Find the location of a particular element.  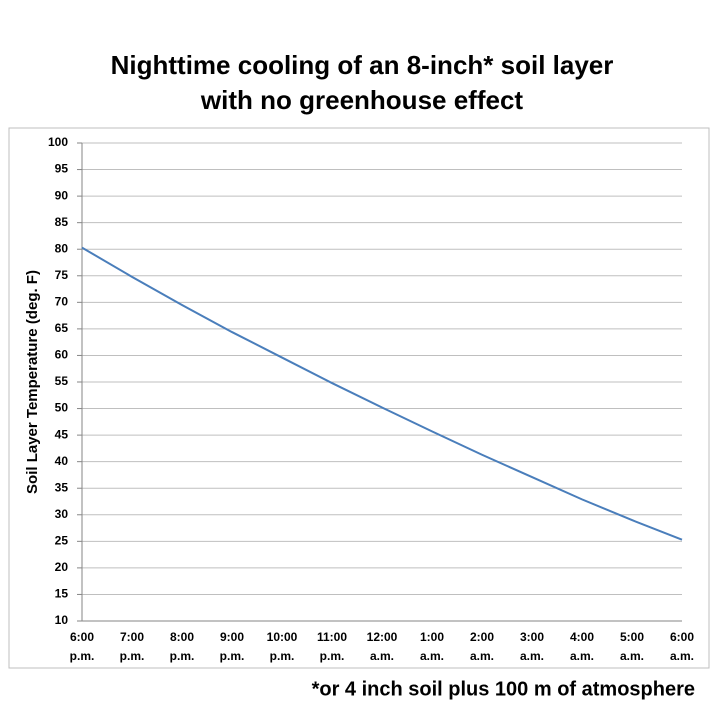

y-tick-label: 80 is located at coordinates (62, 248).